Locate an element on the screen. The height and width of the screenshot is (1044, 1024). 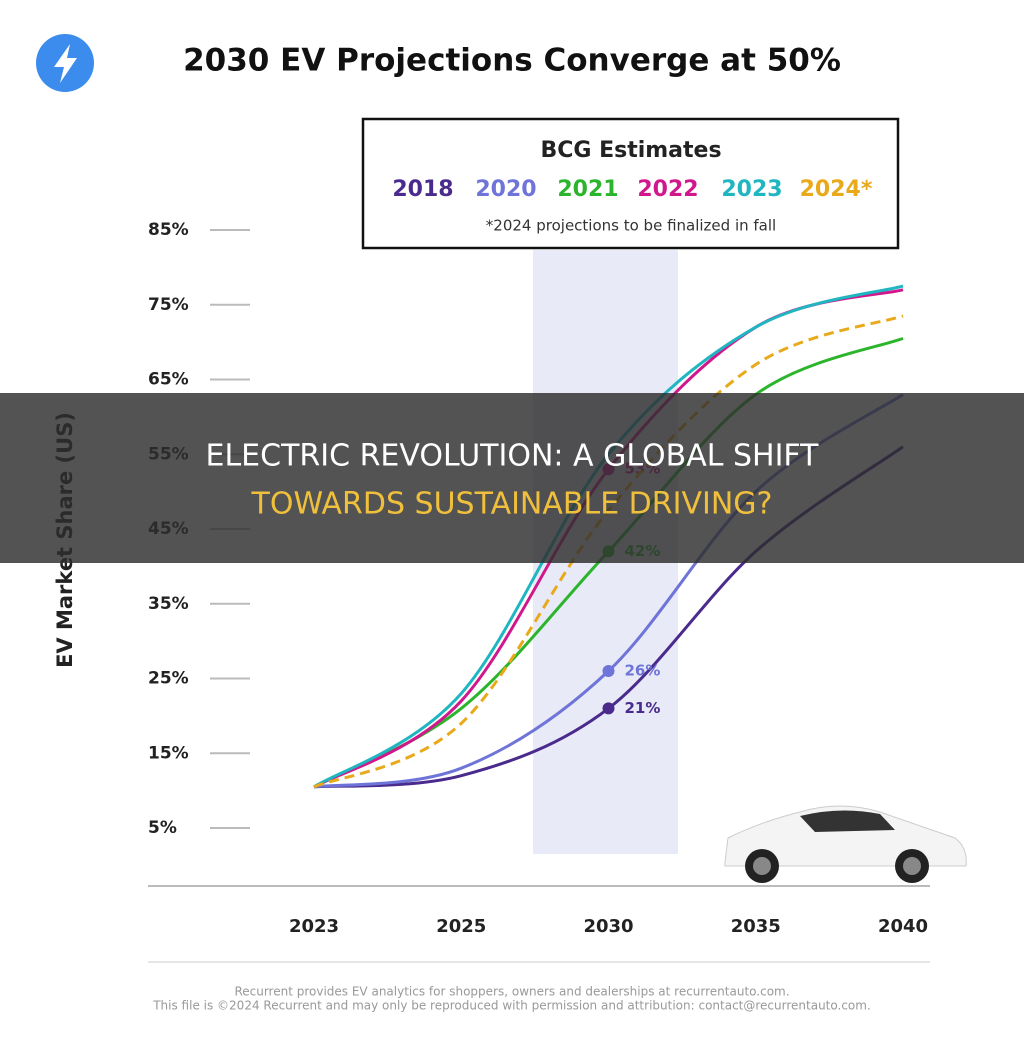
y-tick-label: 35% is located at coordinates (168, 604).